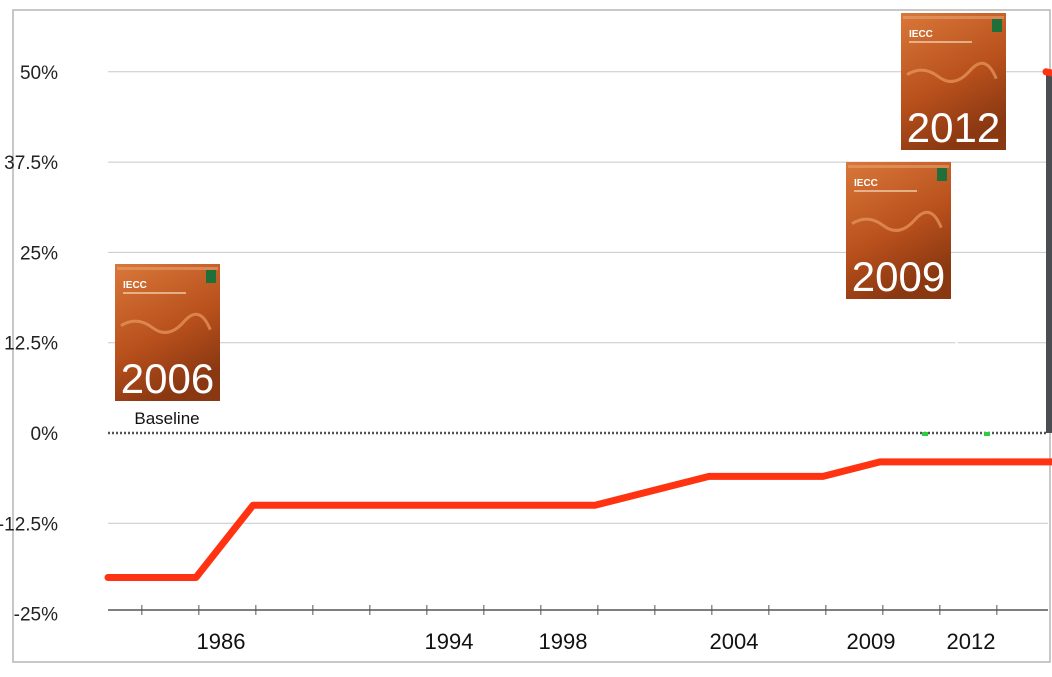 This screenshot has width=1052, height=677. I want to click on y-tick-label: 37.5%, so click(31, 163).